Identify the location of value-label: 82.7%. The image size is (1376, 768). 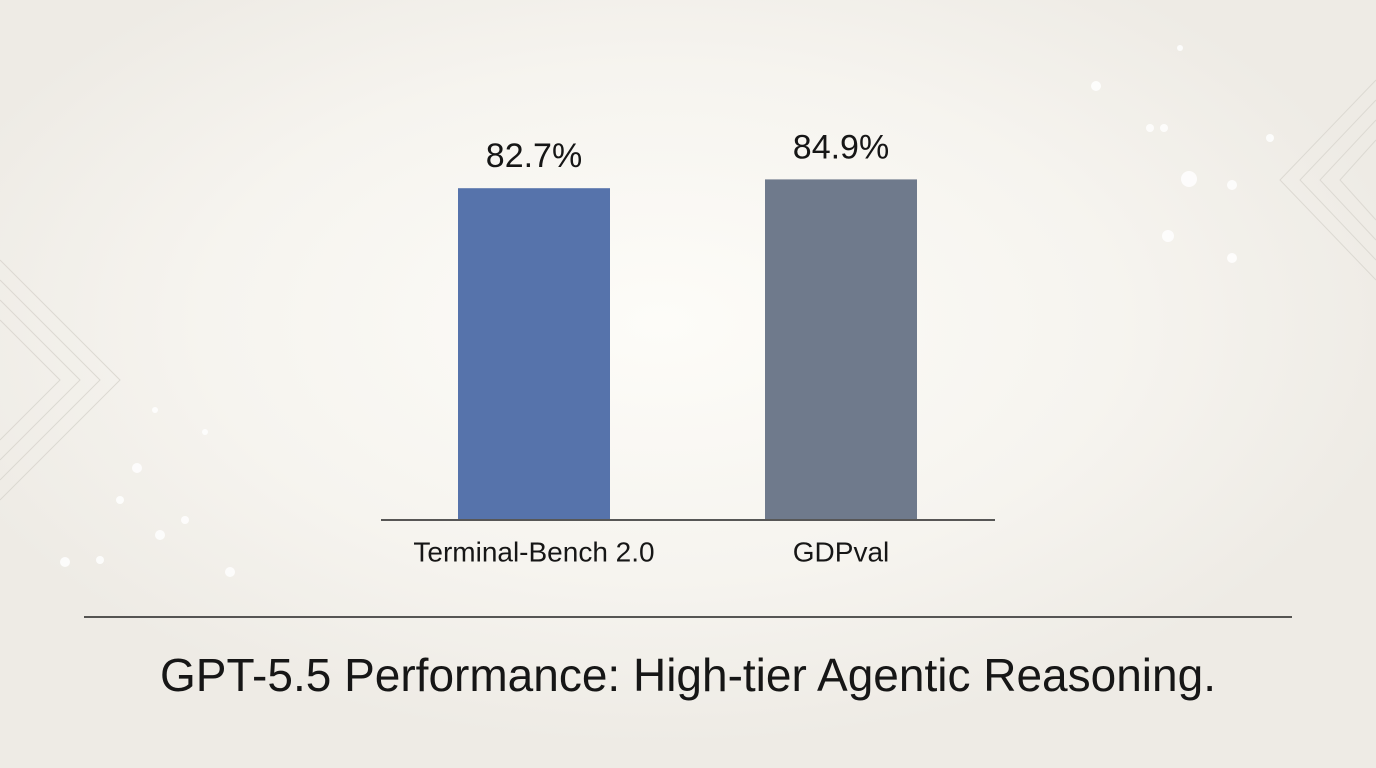
(534, 156).